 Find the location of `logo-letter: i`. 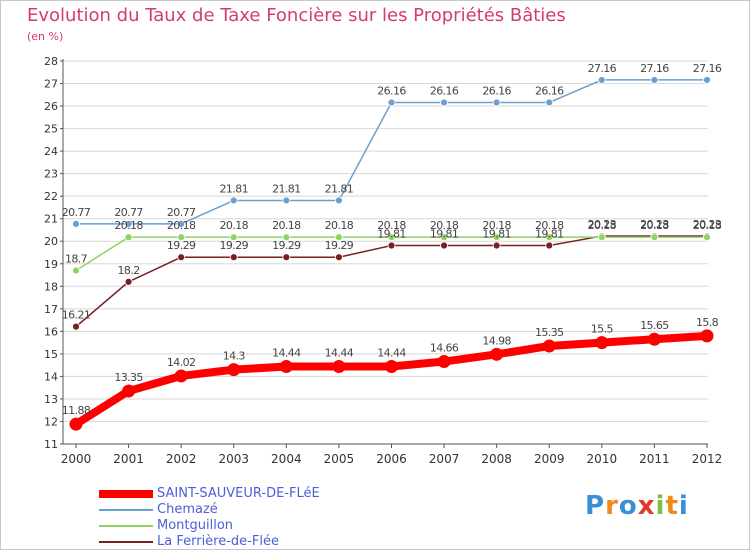

logo-letter: i is located at coordinates (660, 506).